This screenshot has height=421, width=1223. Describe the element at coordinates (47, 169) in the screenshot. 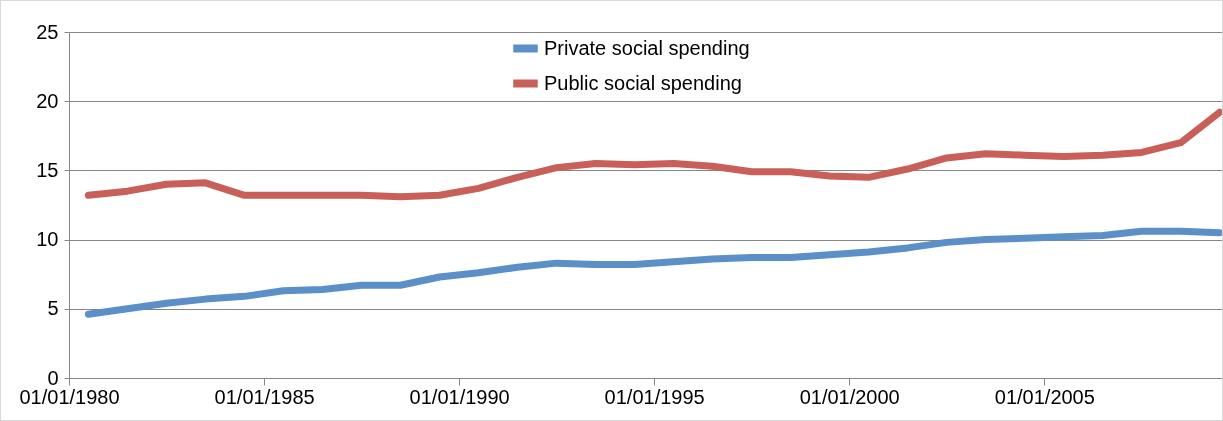

I see `y-tick-label: 15` at that location.